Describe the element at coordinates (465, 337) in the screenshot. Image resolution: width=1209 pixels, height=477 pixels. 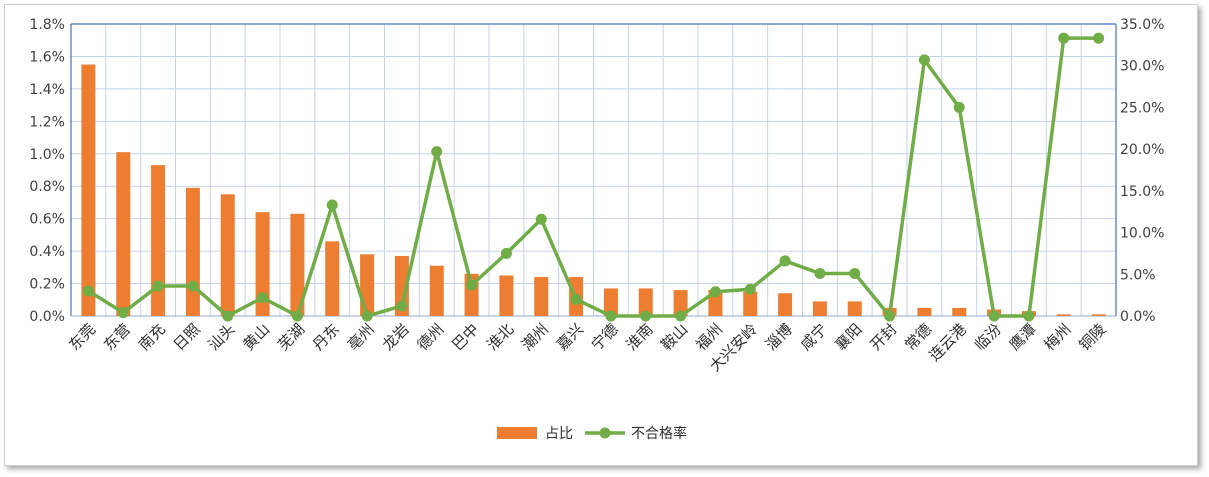
I see `x-tick-label: 巴中` at that location.